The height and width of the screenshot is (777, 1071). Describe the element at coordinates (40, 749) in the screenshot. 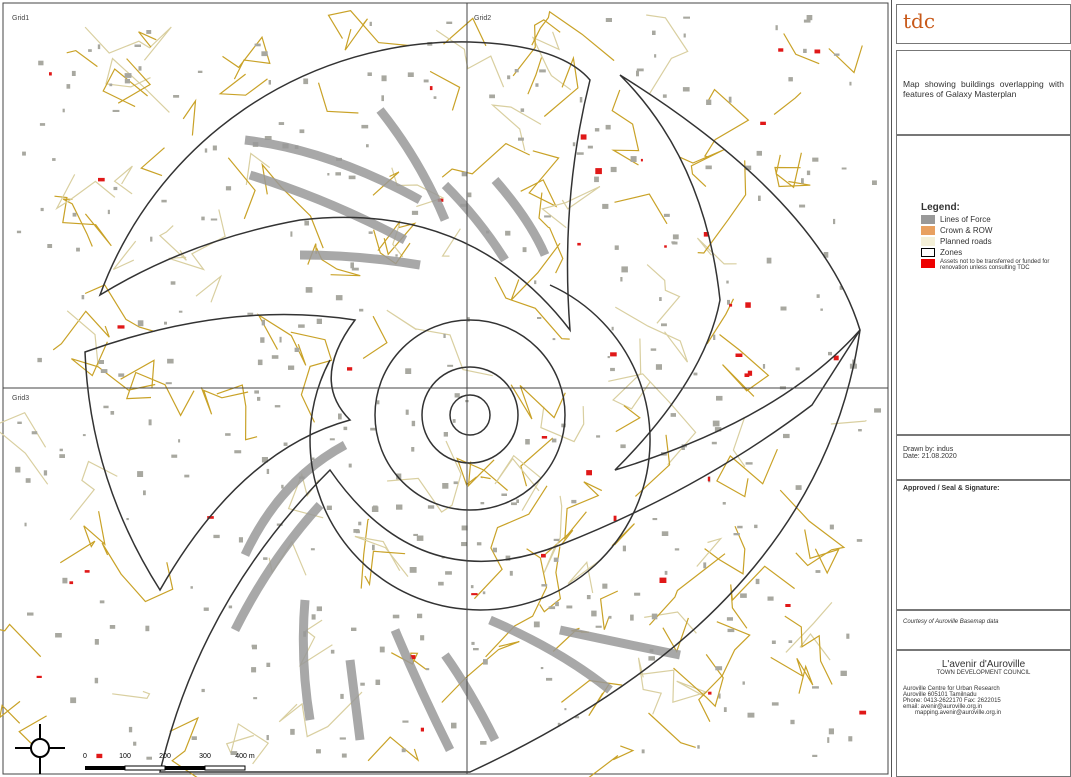

I see `compass` at that location.